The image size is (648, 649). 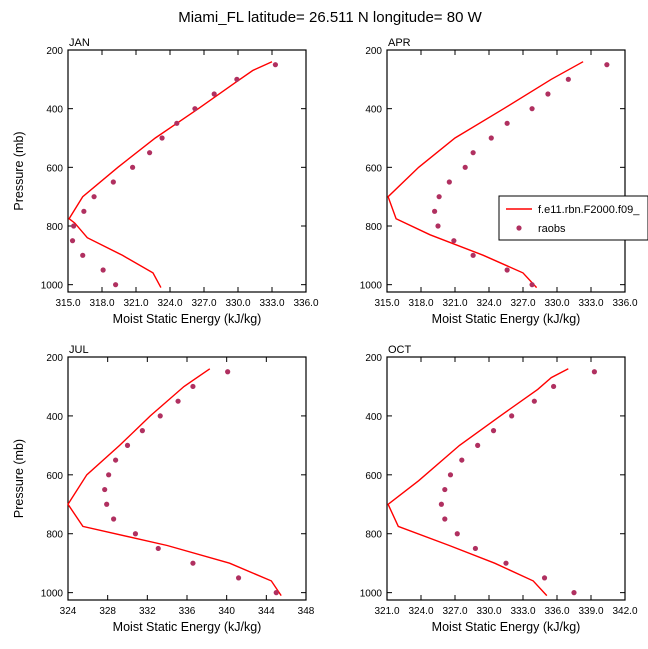 What do you see at coordinates (266, 611) in the screenshot?
I see `x-tick-label: 344` at bounding box center [266, 611].